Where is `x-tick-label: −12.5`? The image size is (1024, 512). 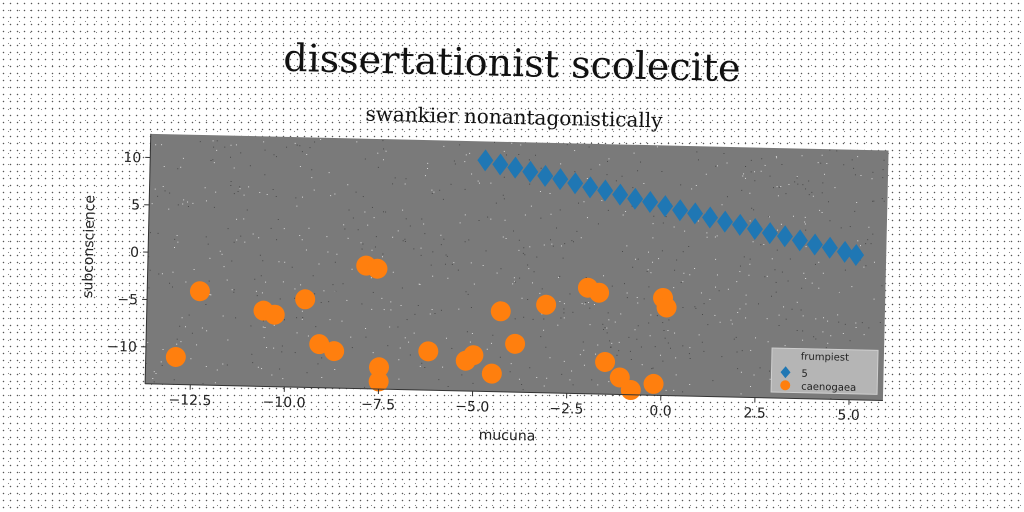
x-tick-label: −12.5 is located at coordinates (189, 400).